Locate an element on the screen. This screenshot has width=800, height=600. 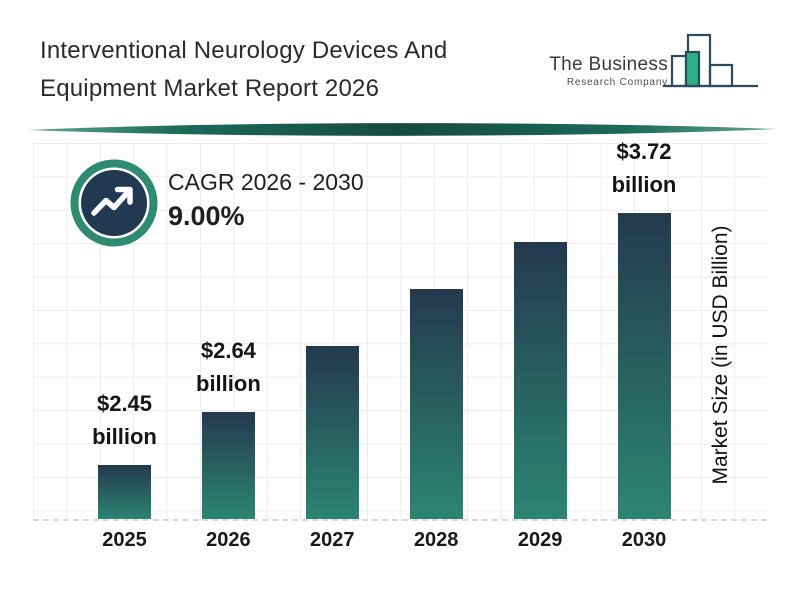
company-logo-icon is located at coordinates (710, 60).